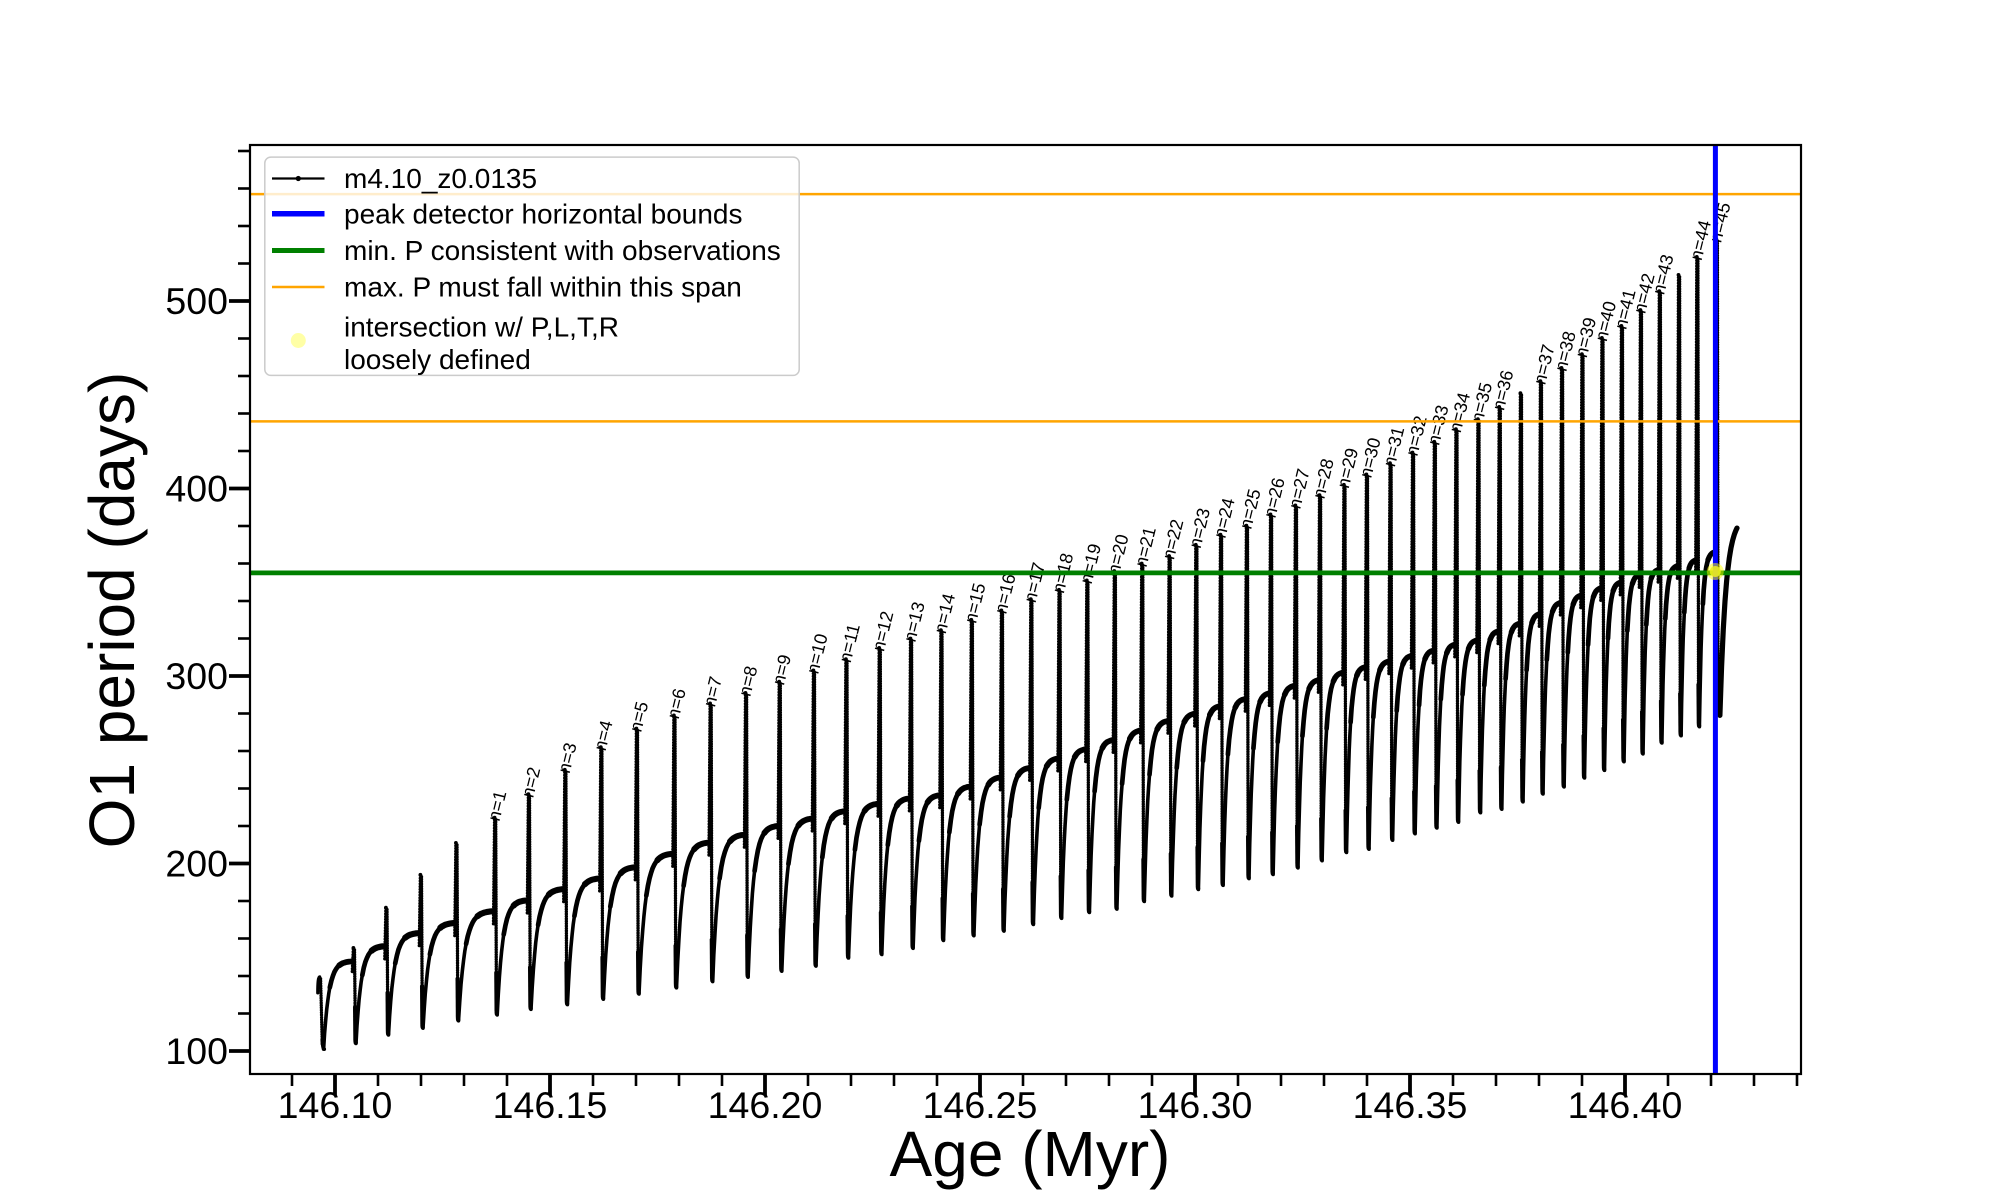 This screenshot has width=2000, height=1200. Describe the element at coordinates (196, 301) in the screenshot. I see `svg-text: 500` at that location.